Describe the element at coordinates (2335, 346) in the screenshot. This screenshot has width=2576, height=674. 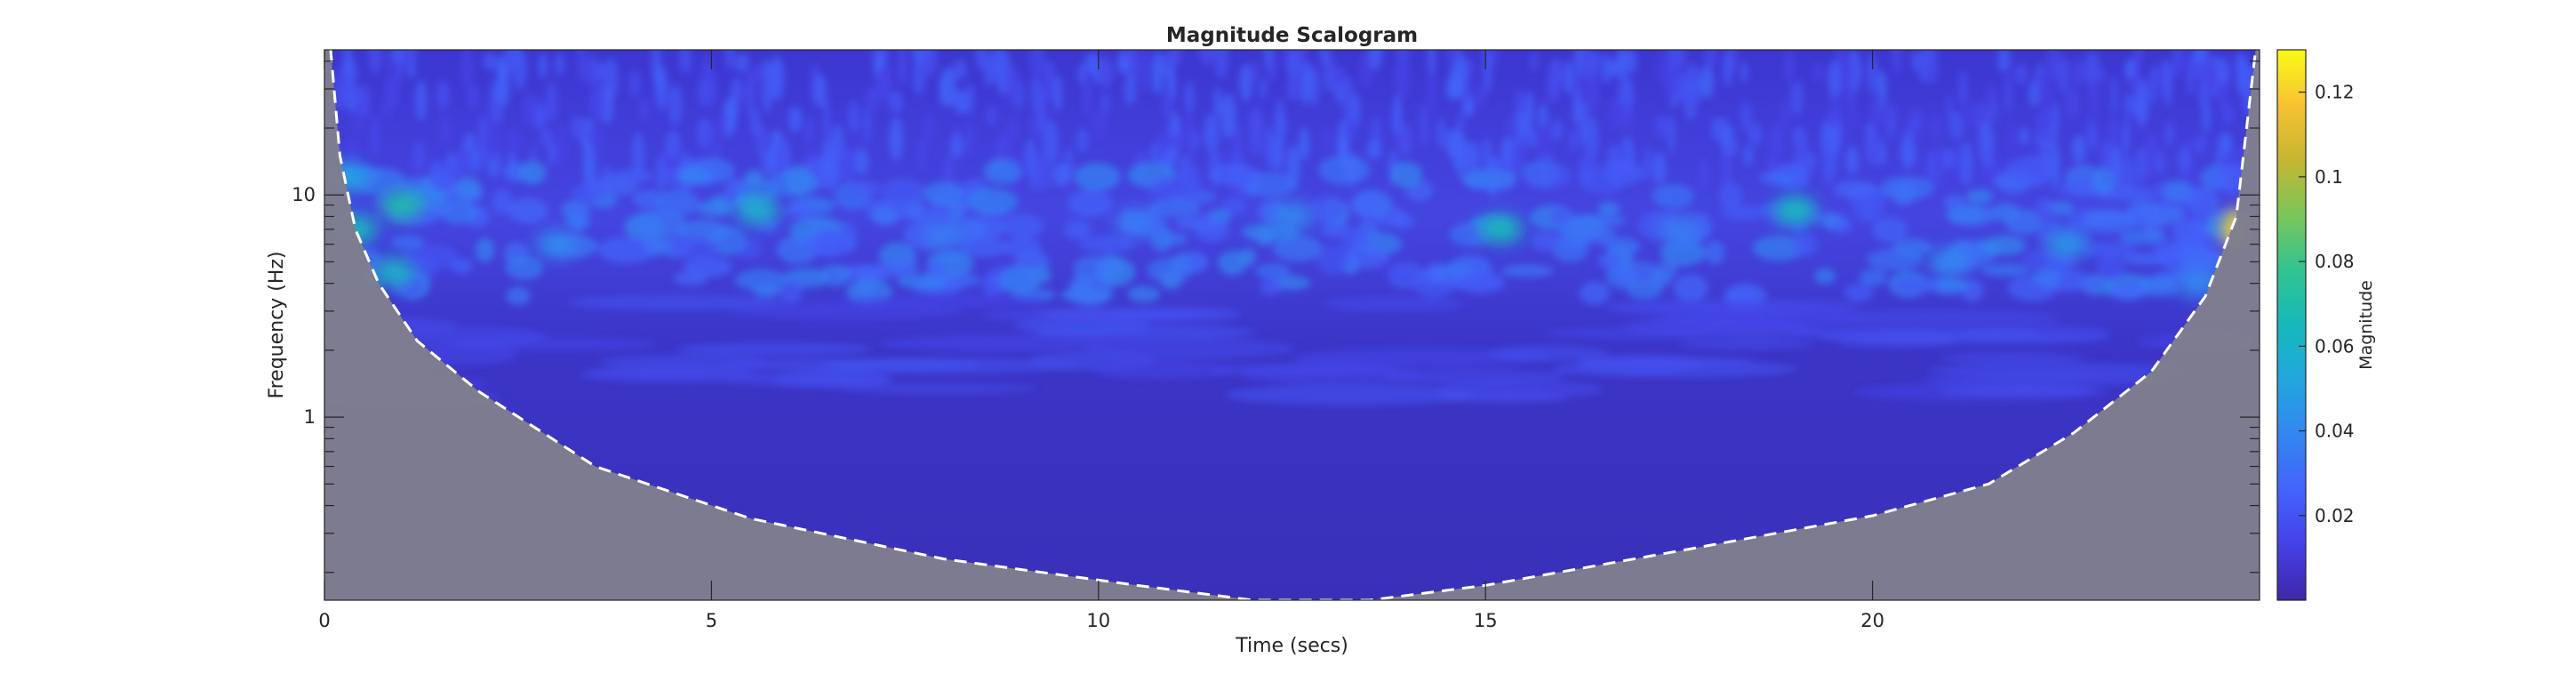
I see `colorbar-tick-label: 0.06` at that location.